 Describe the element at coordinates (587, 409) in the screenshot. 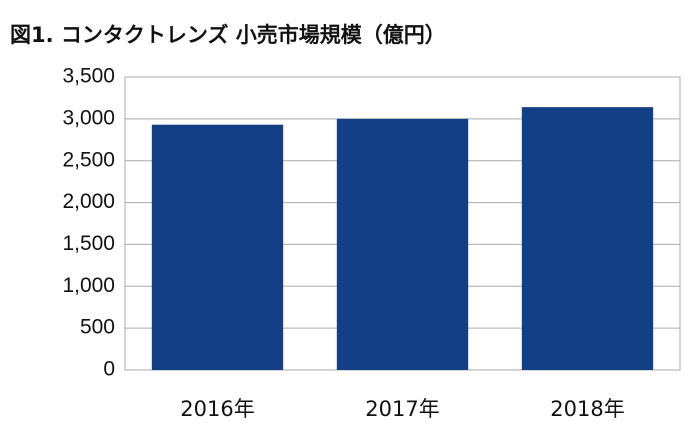

I see `x-tick-label: 2018年` at that location.